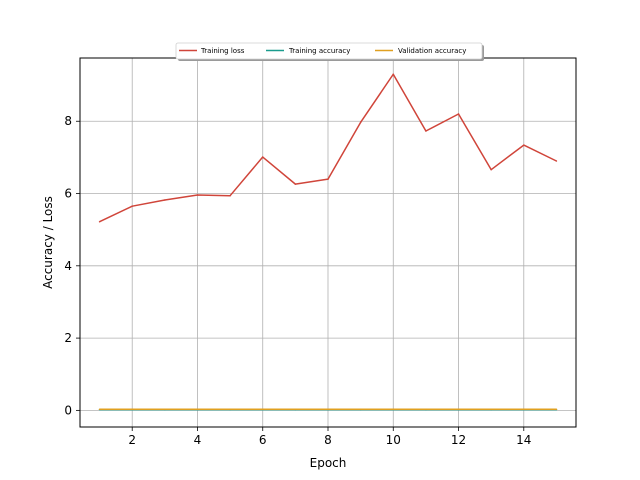  Describe the element at coordinates (222, 51) in the screenshot. I see `legend-label-training-loss: Training loss` at that location.